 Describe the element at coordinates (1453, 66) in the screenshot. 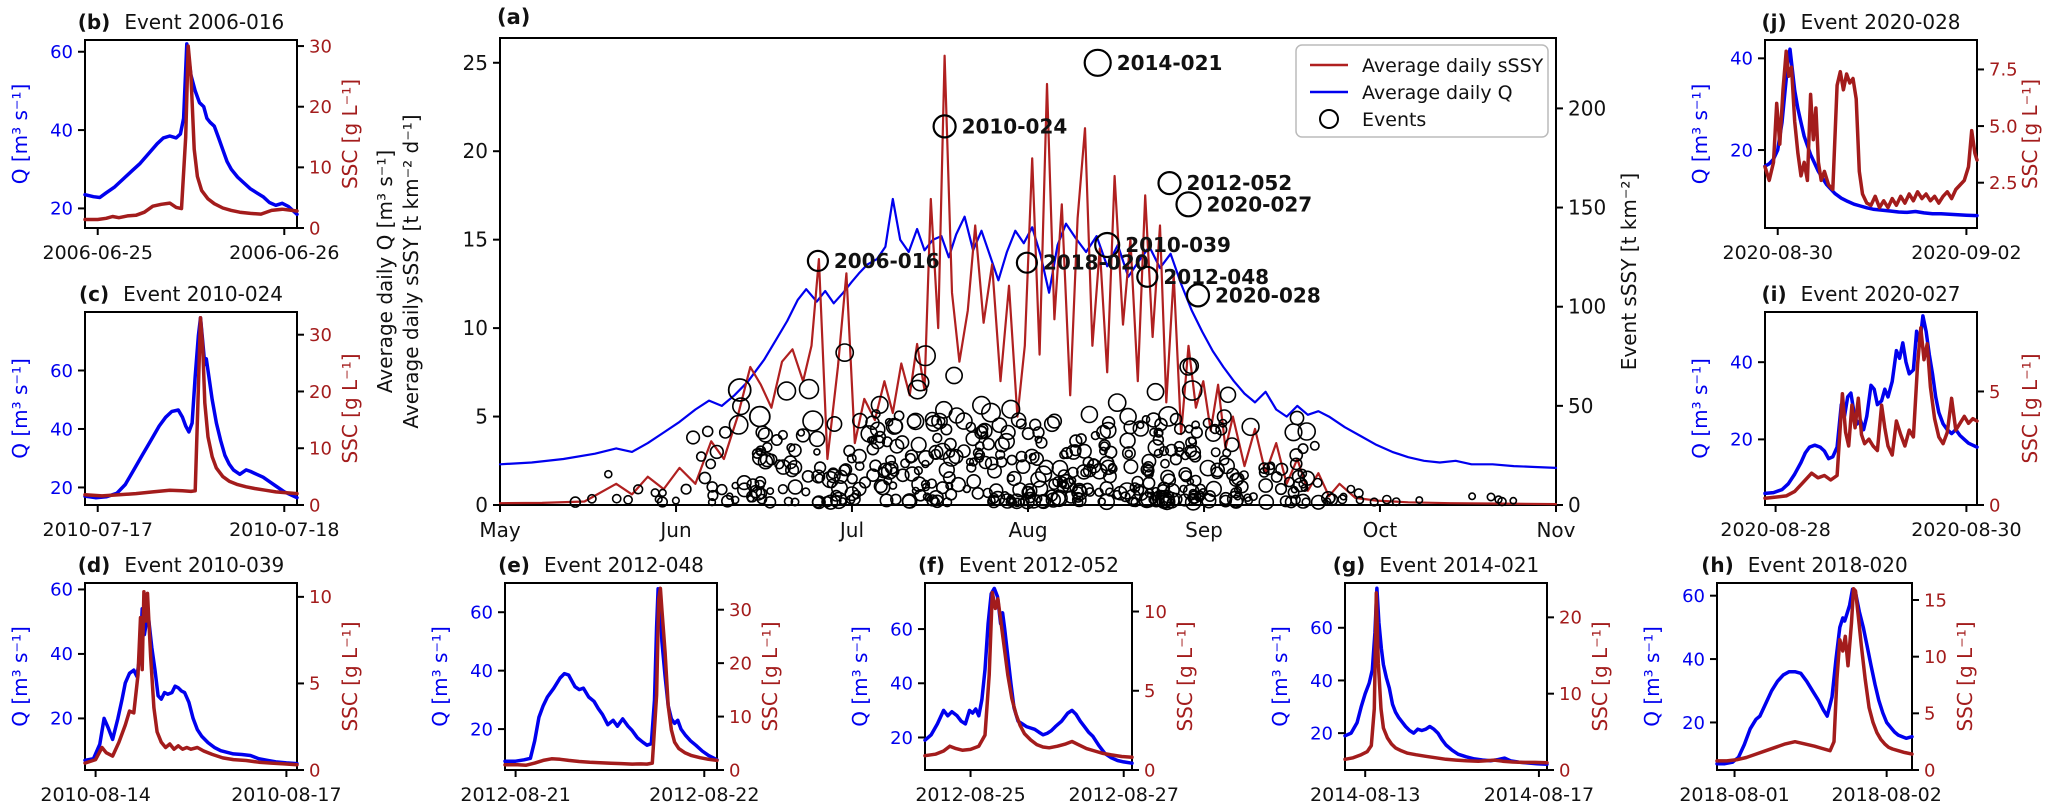

I see `legend-label: Average daily sSSY` at that location.